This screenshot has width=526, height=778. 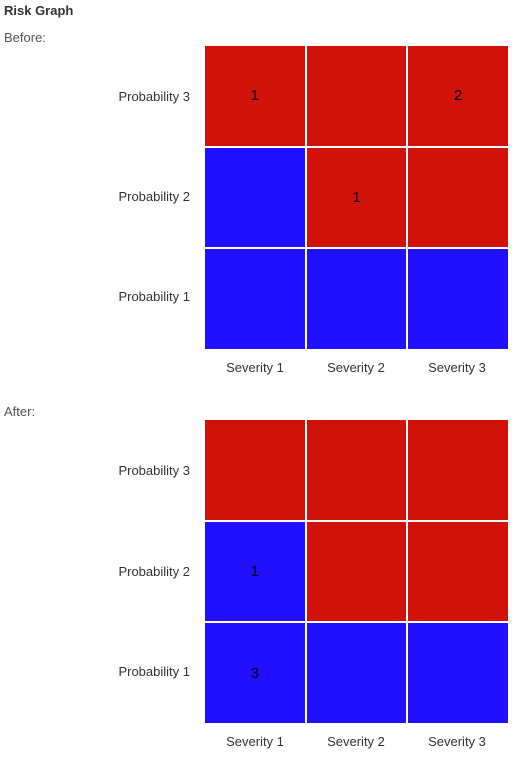 What do you see at coordinates (255, 673) in the screenshot?
I see `after-cell-probability-1-severity-1: 3` at bounding box center [255, 673].